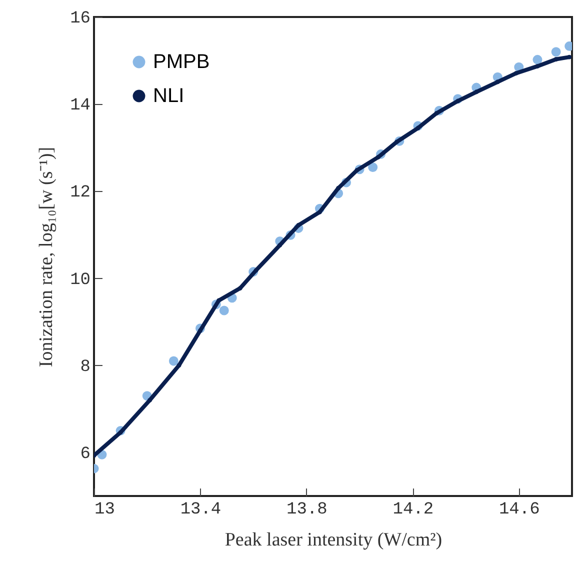 The image size is (574, 580). What do you see at coordinates (168, 96) in the screenshot?
I see `legend-label: NLI` at bounding box center [168, 96].